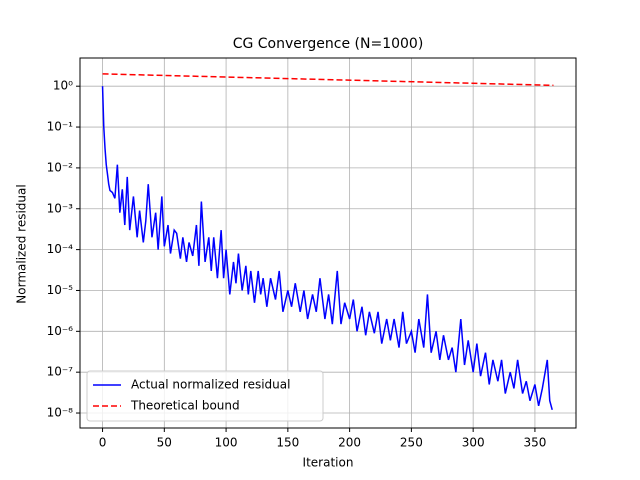 The width and height of the screenshot is (640, 480). I want to click on x-tick-label: 0, so click(103, 443).